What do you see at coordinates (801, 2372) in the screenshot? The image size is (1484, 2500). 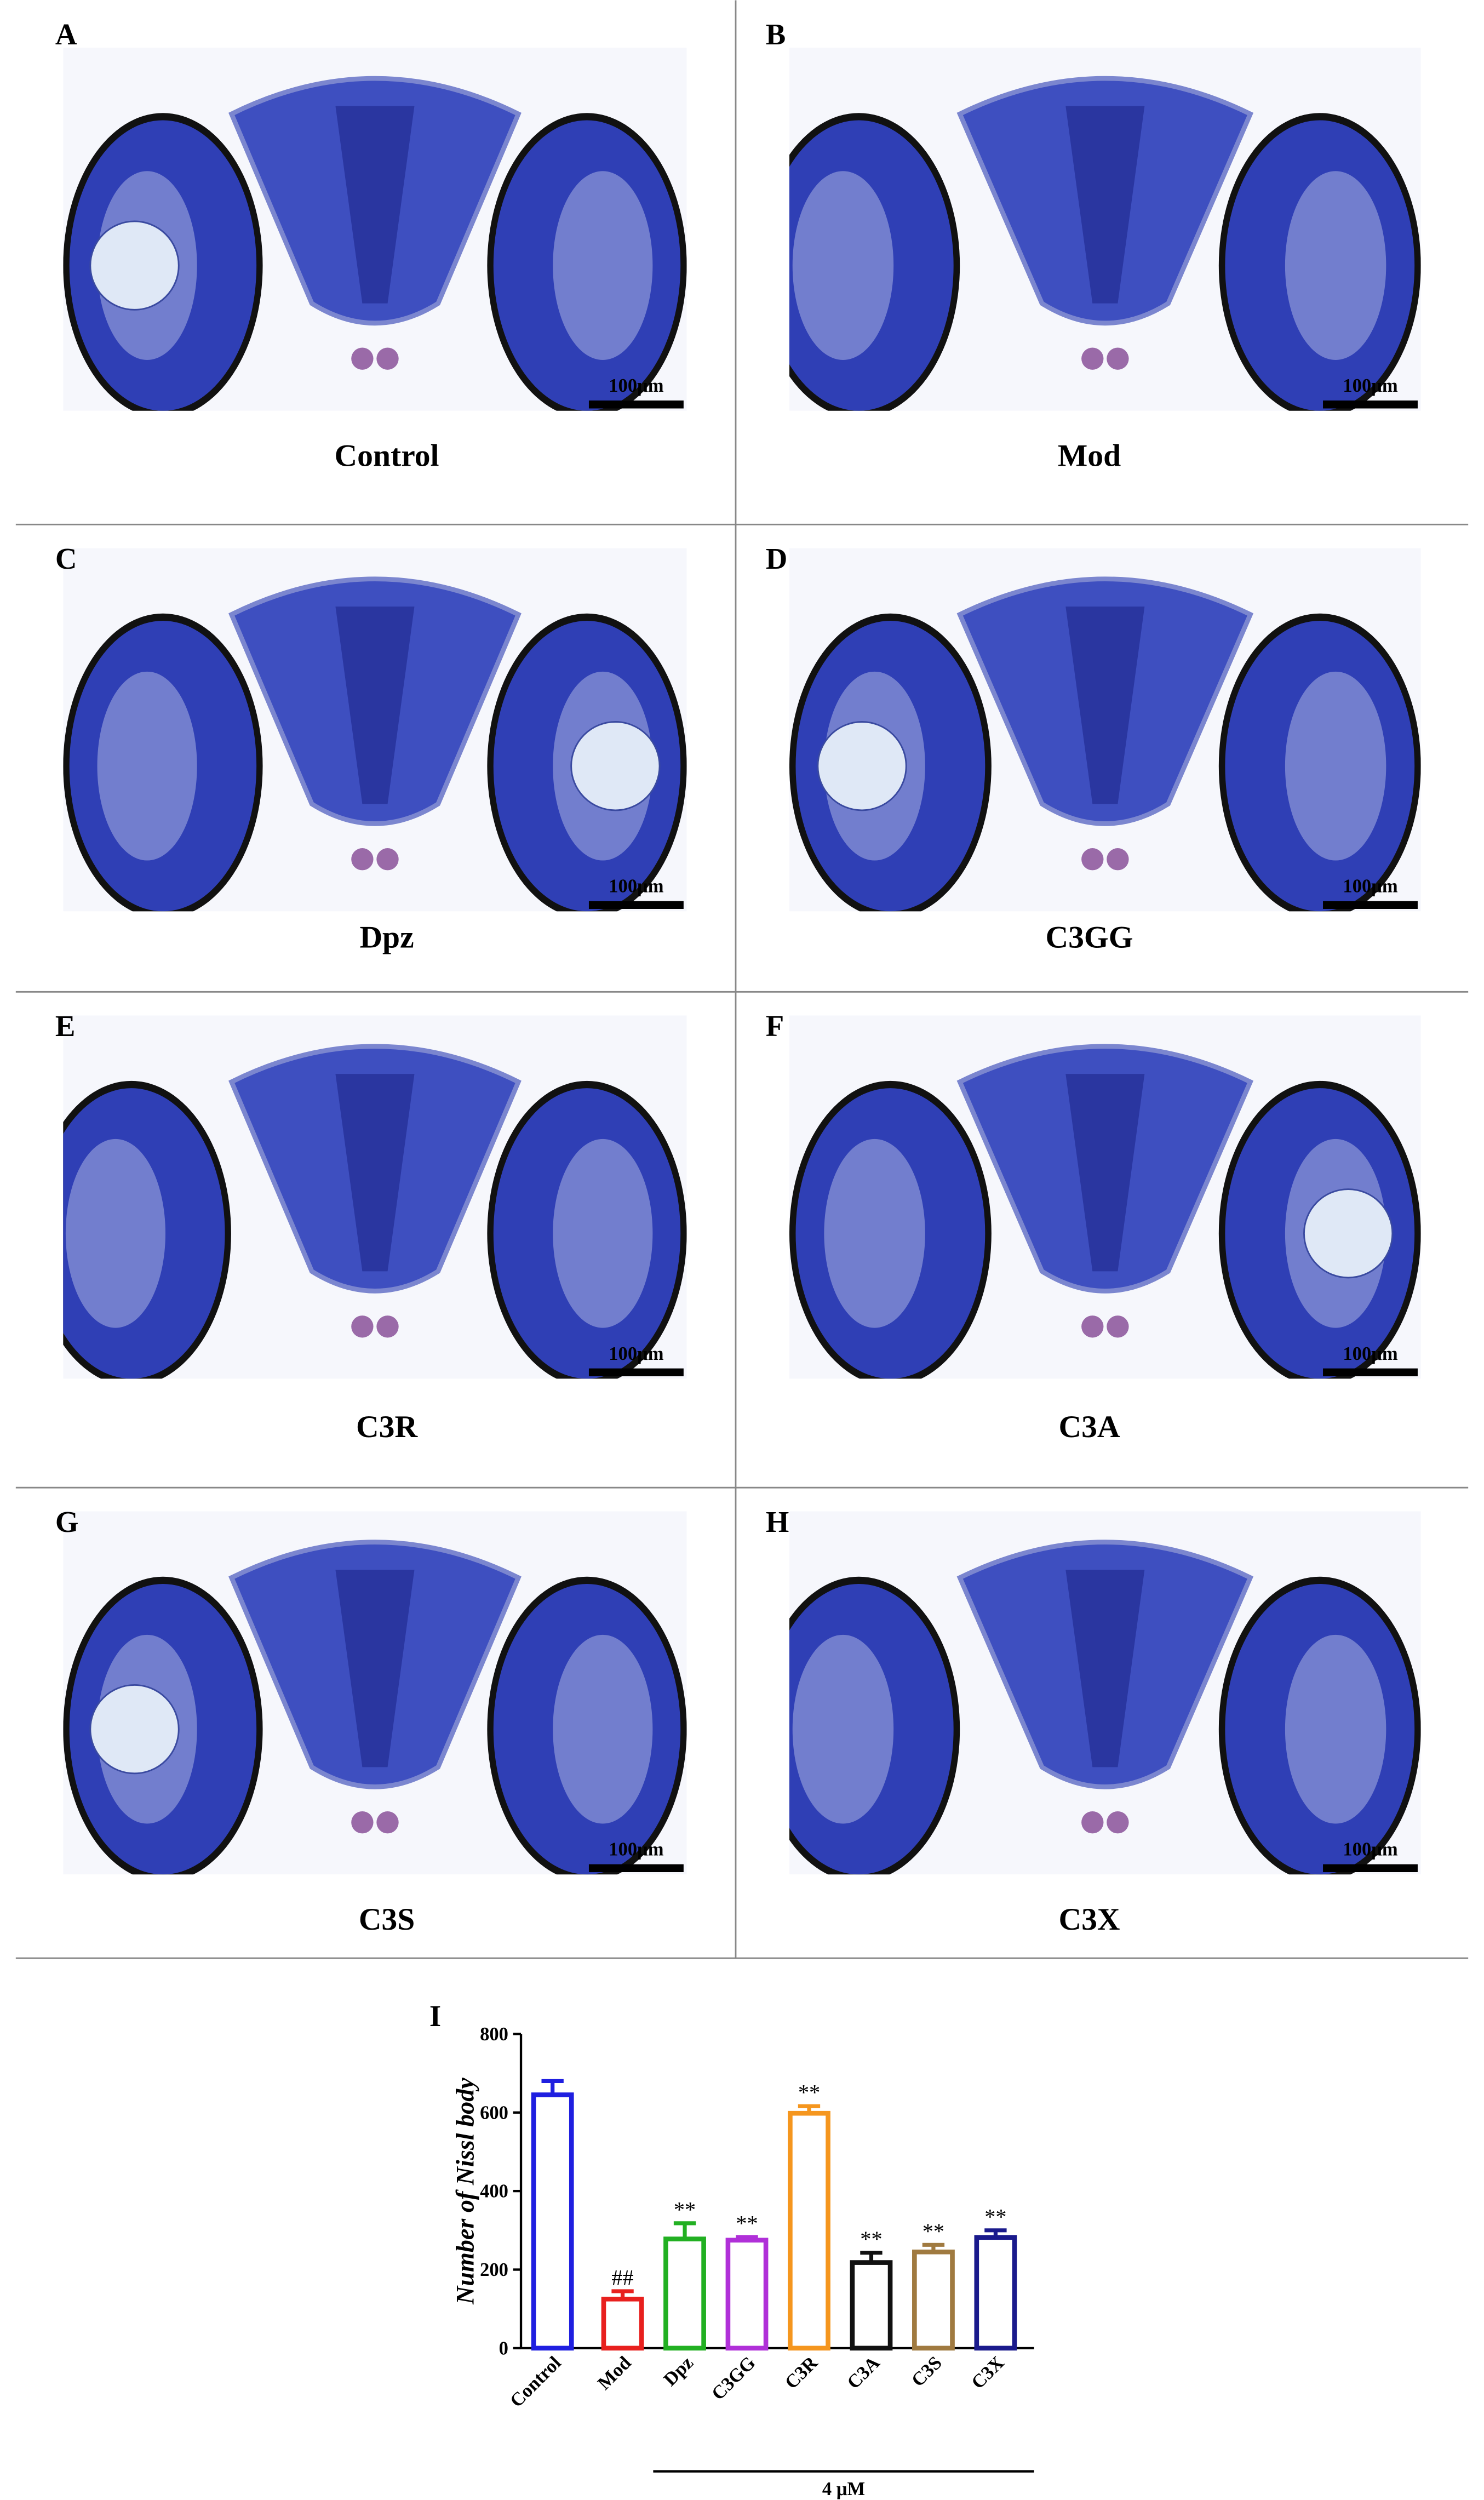 I see `x-tick-label: C3R` at bounding box center [801, 2372].